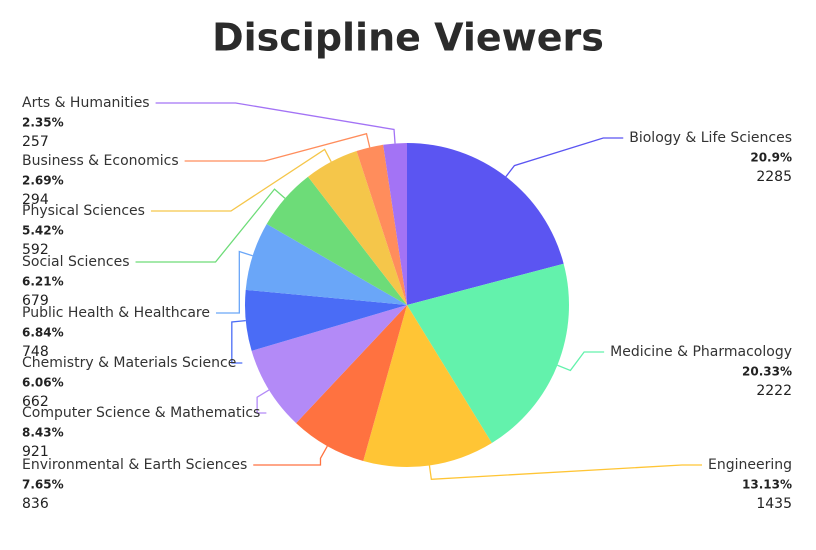 The width and height of the screenshot is (816, 550). What do you see at coordinates (710, 138) in the screenshot?
I see `slice-label: Biology & Life Sciences` at bounding box center [710, 138].